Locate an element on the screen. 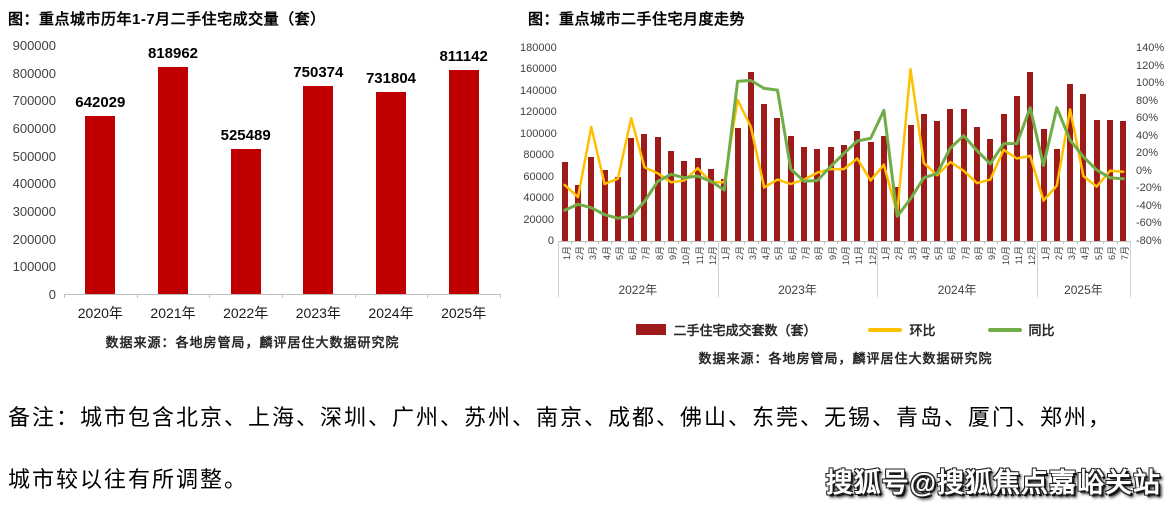  right-y-tick-label: -40% is located at coordinates (1149, 205).